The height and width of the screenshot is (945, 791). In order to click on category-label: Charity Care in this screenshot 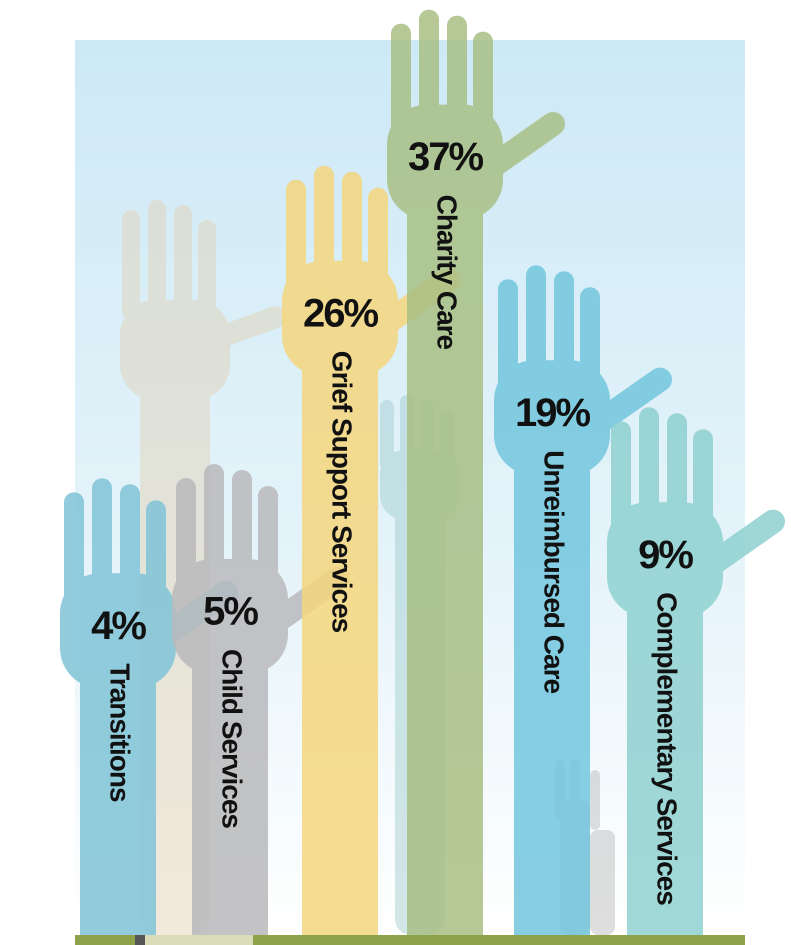, I will do `click(447, 272)`.